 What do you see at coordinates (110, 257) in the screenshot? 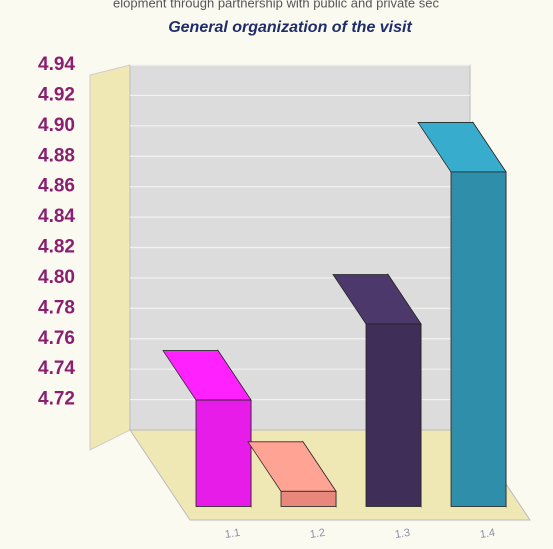
I see `left-wall` at bounding box center [110, 257].